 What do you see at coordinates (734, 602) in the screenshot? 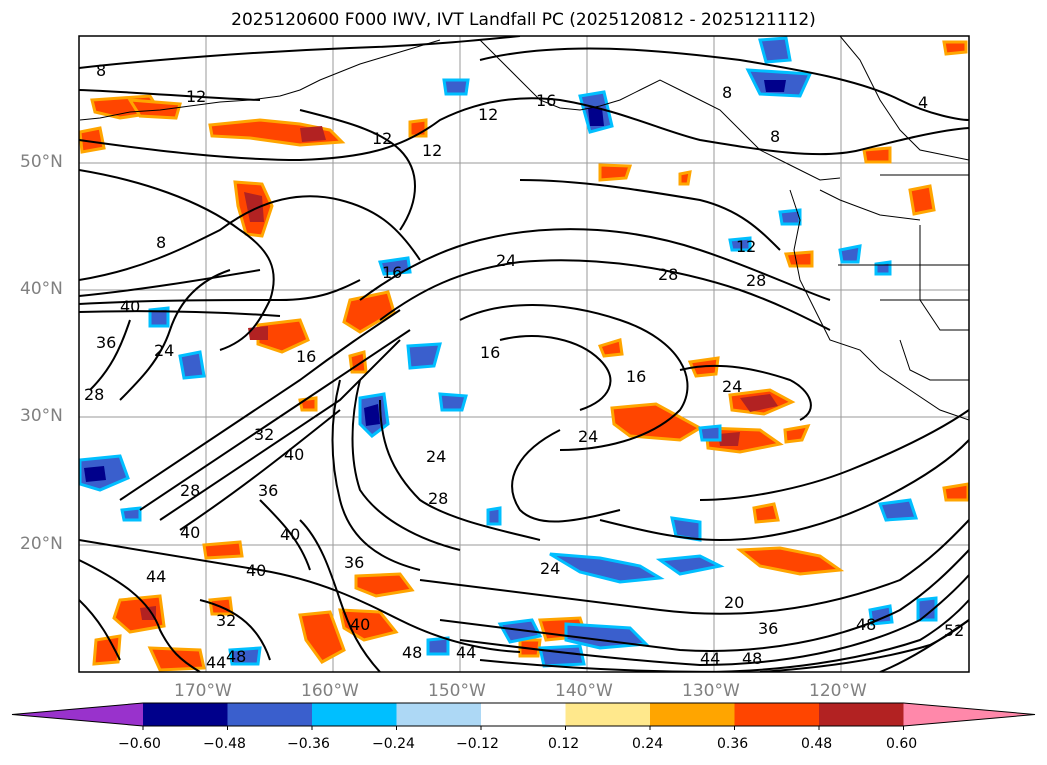
I see `contour-label: 20` at bounding box center [734, 602].